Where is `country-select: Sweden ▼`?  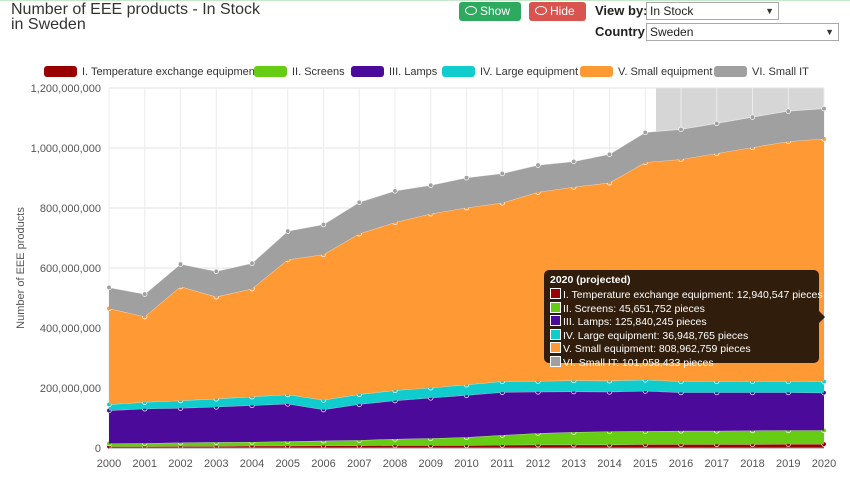 country-select: Sweden ▼ is located at coordinates (742, 32).